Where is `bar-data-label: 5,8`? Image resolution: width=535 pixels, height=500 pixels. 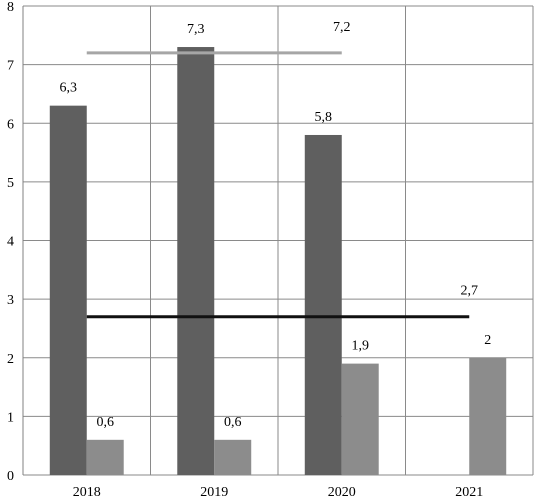
bar-data-label: 5,8 is located at coordinates (324, 117).